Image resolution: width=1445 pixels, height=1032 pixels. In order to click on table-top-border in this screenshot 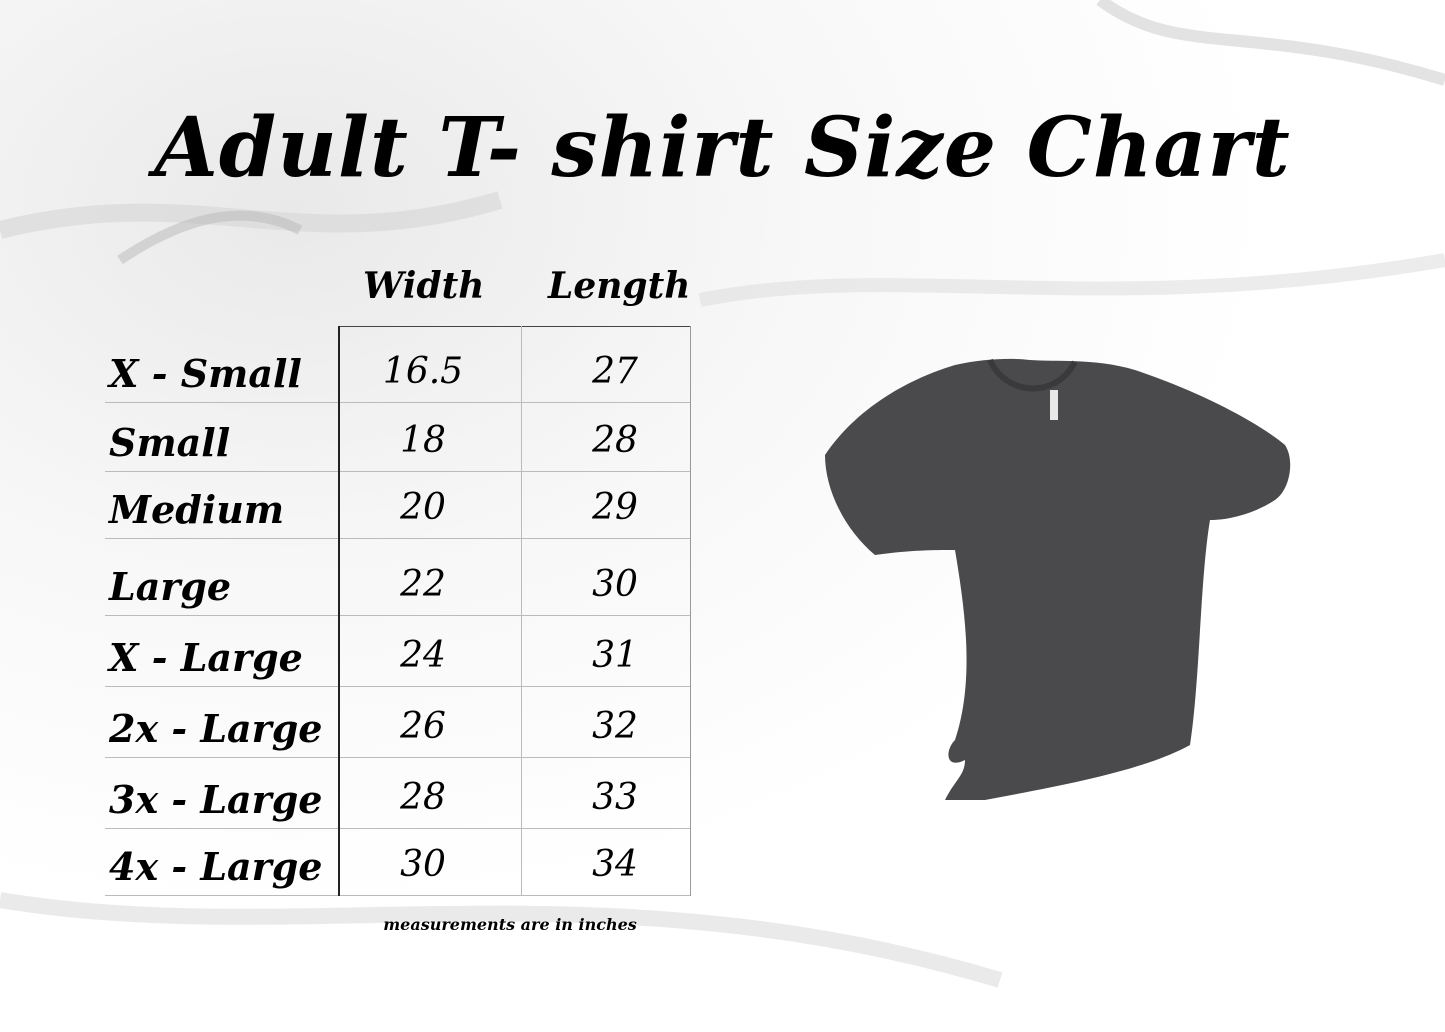, I will do `click(514, 326)`.